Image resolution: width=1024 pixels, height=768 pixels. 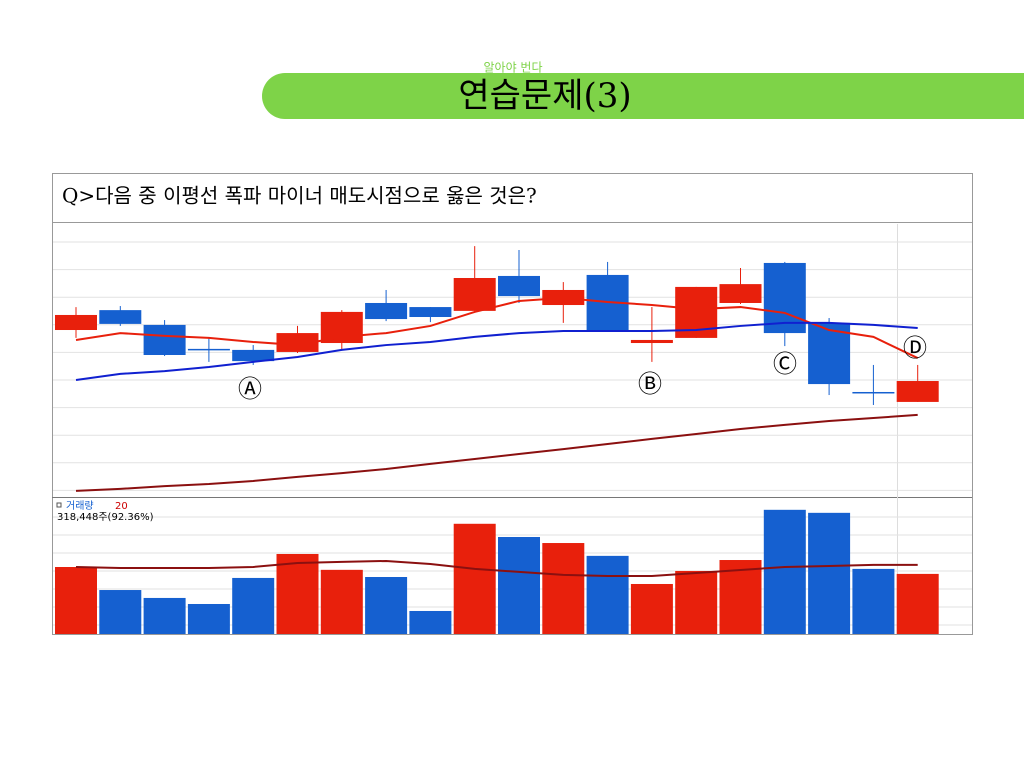 What do you see at coordinates (299, 196) in the screenshot?
I see `question: Q>다음 중 이평선 폭파 마이너 매도시점으로 옳은 것은?` at bounding box center [299, 196].